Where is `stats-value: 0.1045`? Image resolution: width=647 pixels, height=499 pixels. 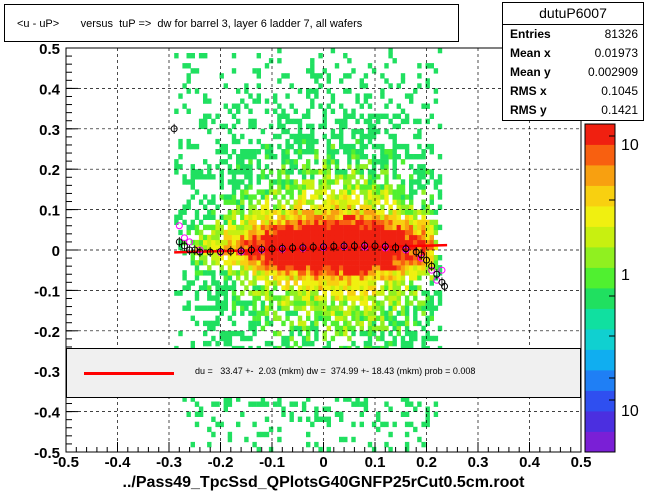 stats-value: 0.1045 is located at coordinates (619, 91).